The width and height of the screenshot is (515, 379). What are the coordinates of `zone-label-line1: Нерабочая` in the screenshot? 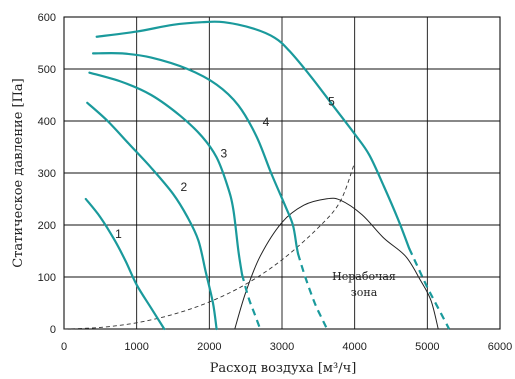 It's located at (364, 276).